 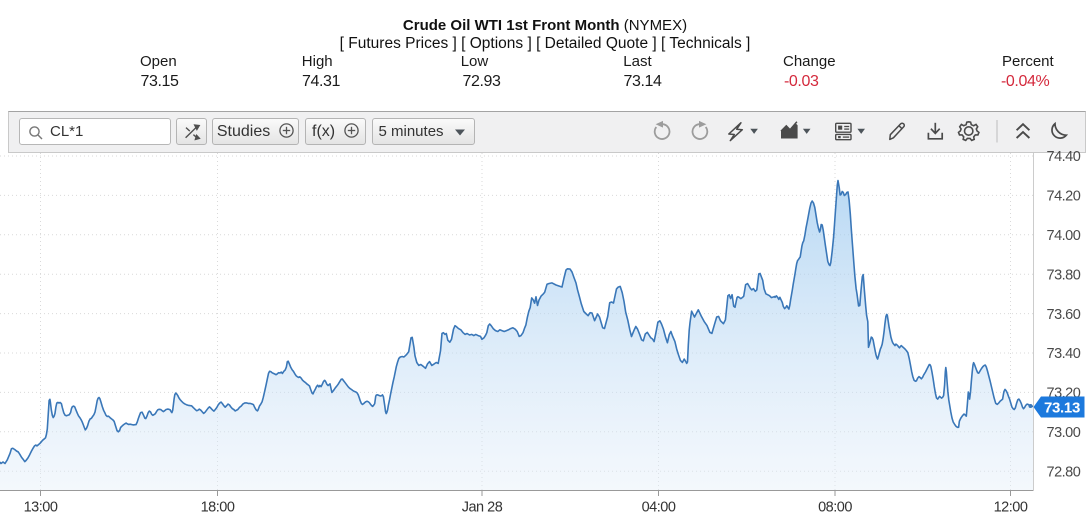 What do you see at coordinates (1062, 408) in the screenshot?
I see `svg-text: 73.13` at bounding box center [1062, 408].